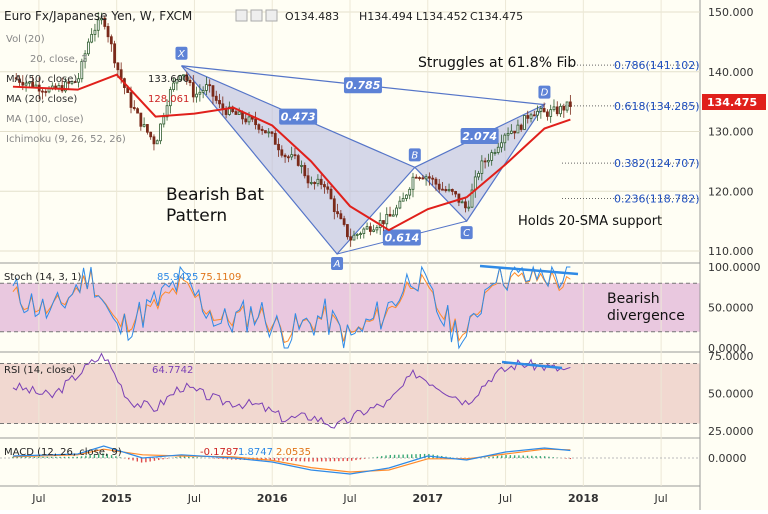 Image resolution: width=768 pixels, height=514 pixels. What do you see at coordinates (427, 498) in the screenshot?
I see `time-tick-label: 2017` at bounding box center [427, 498].